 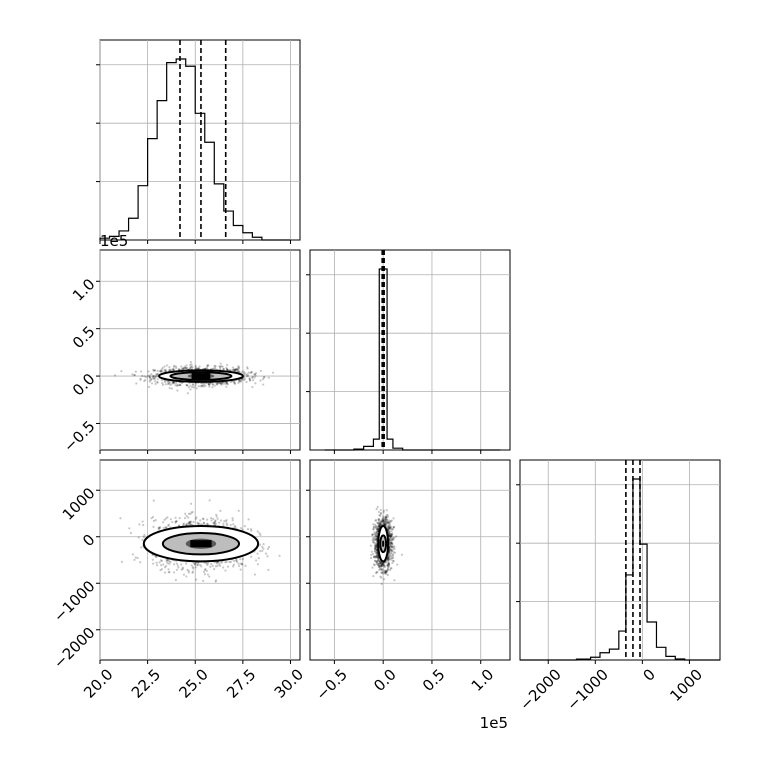 I want to click on p2-vs-p1-points-group, so click(x=386, y=545).